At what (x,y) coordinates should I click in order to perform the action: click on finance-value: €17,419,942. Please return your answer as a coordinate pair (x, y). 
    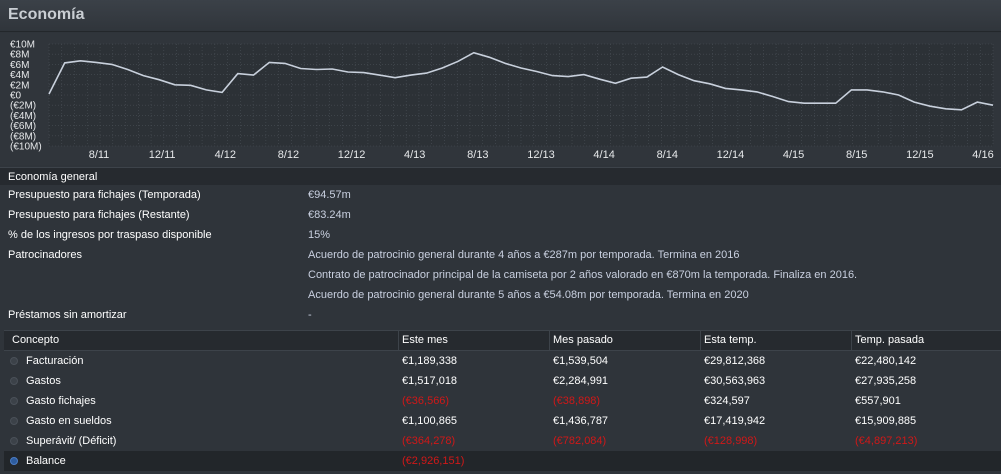
    Looking at the image, I should click on (735, 421).